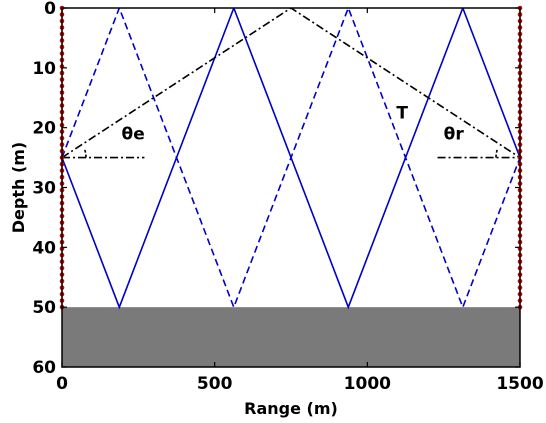 This screenshot has height=423, width=546. What do you see at coordinates (50, 9) in the screenshot?
I see `y-tick-label: 0` at bounding box center [50, 9].